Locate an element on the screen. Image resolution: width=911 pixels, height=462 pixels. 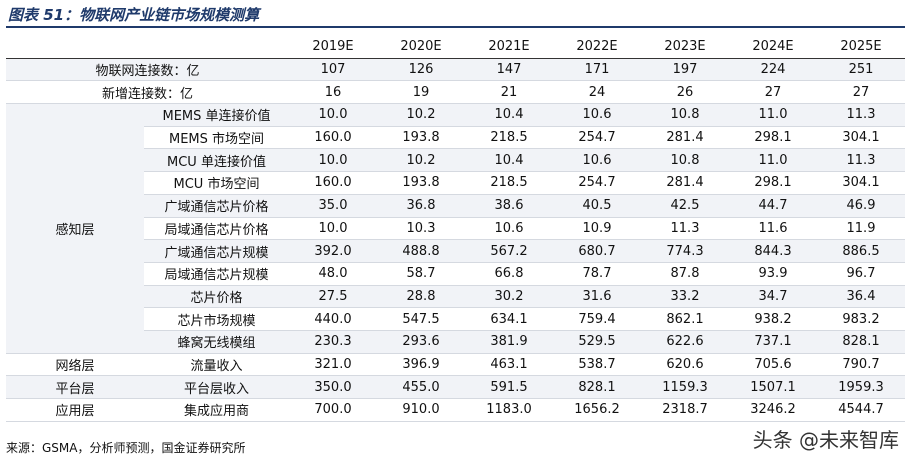
table-row: 新增连接数：亿 16 19 21 24 26 27 27 is located at coordinates (455, 92).